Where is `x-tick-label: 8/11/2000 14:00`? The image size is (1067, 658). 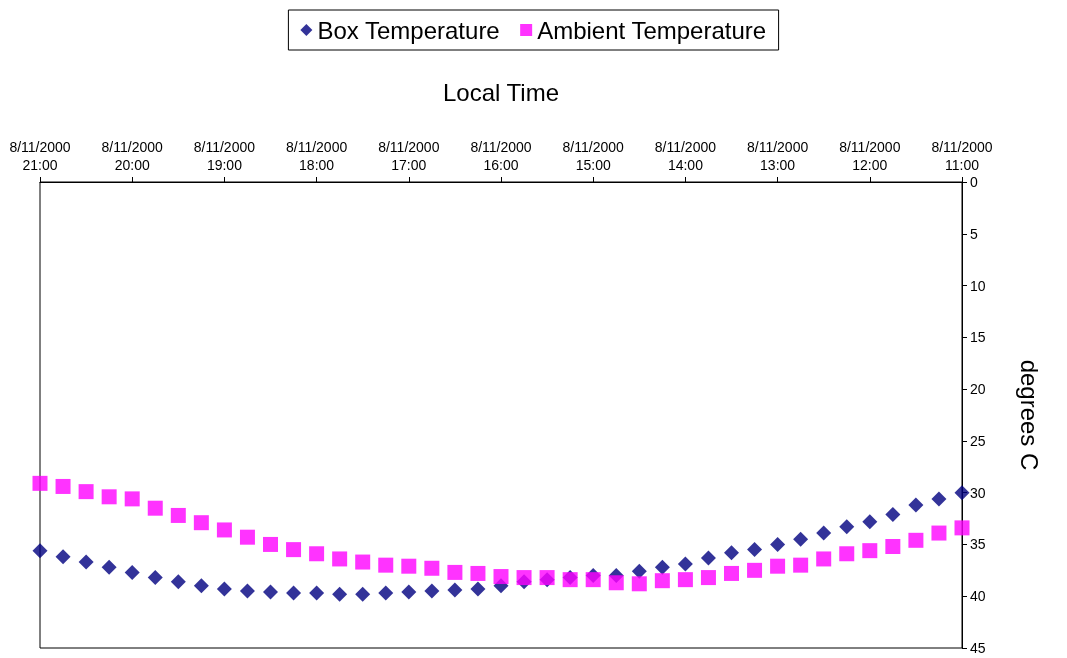
x-tick-label: 8/11/2000 14:00 is located at coordinates (685, 156).